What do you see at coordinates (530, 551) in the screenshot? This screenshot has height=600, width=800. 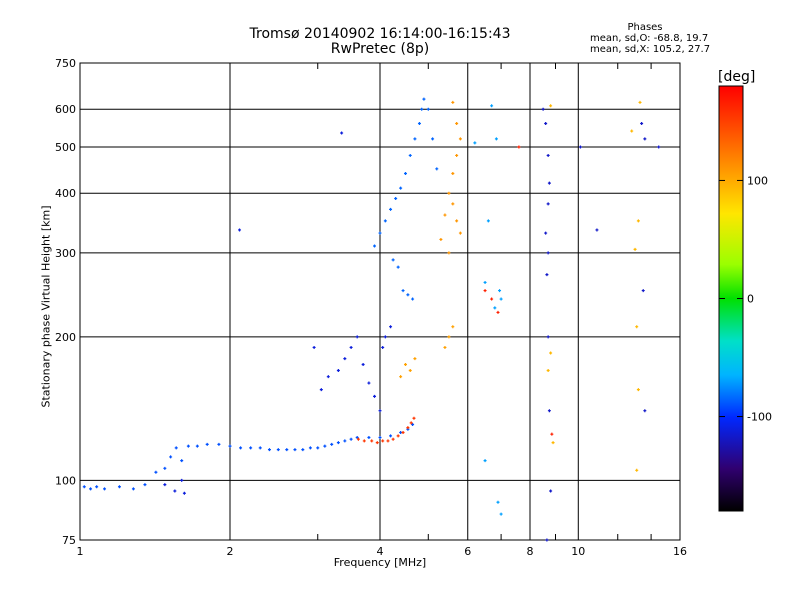 I see `x-tick-label: 8` at bounding box center [530, 551].